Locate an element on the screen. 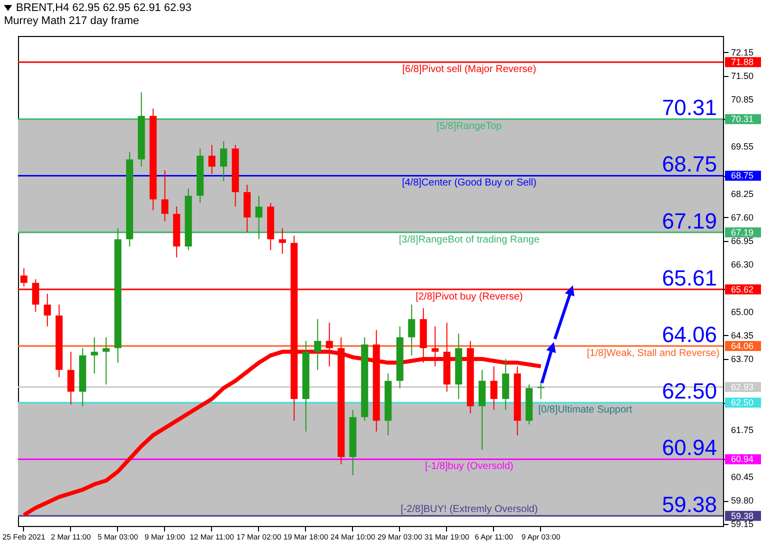  ref-line-label: [5/8]RangeTop is located at coordinates (469, 126).